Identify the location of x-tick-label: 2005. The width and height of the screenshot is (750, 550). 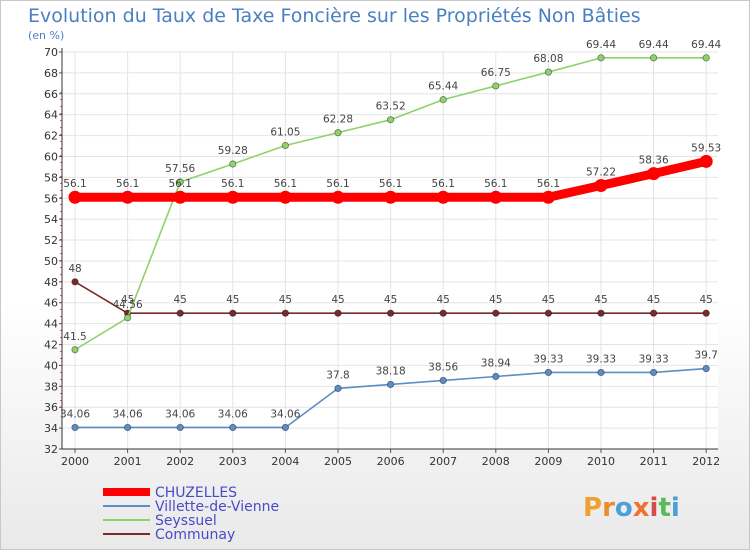
(338, 461).